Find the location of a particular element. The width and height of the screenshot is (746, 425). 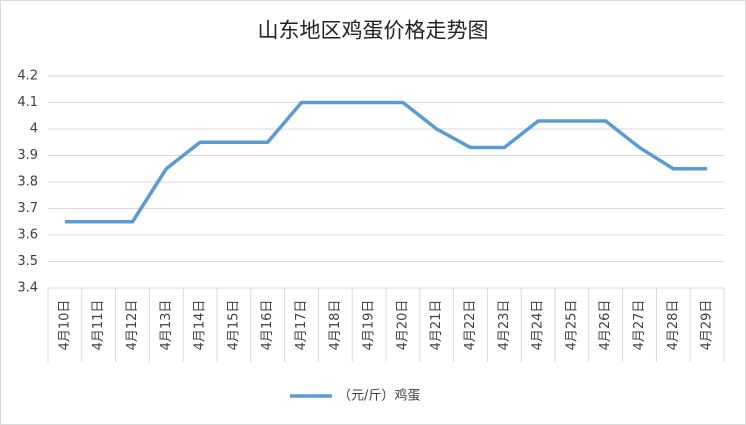

x-tick-label: 4月15日 is located at coordinates (233, 325).